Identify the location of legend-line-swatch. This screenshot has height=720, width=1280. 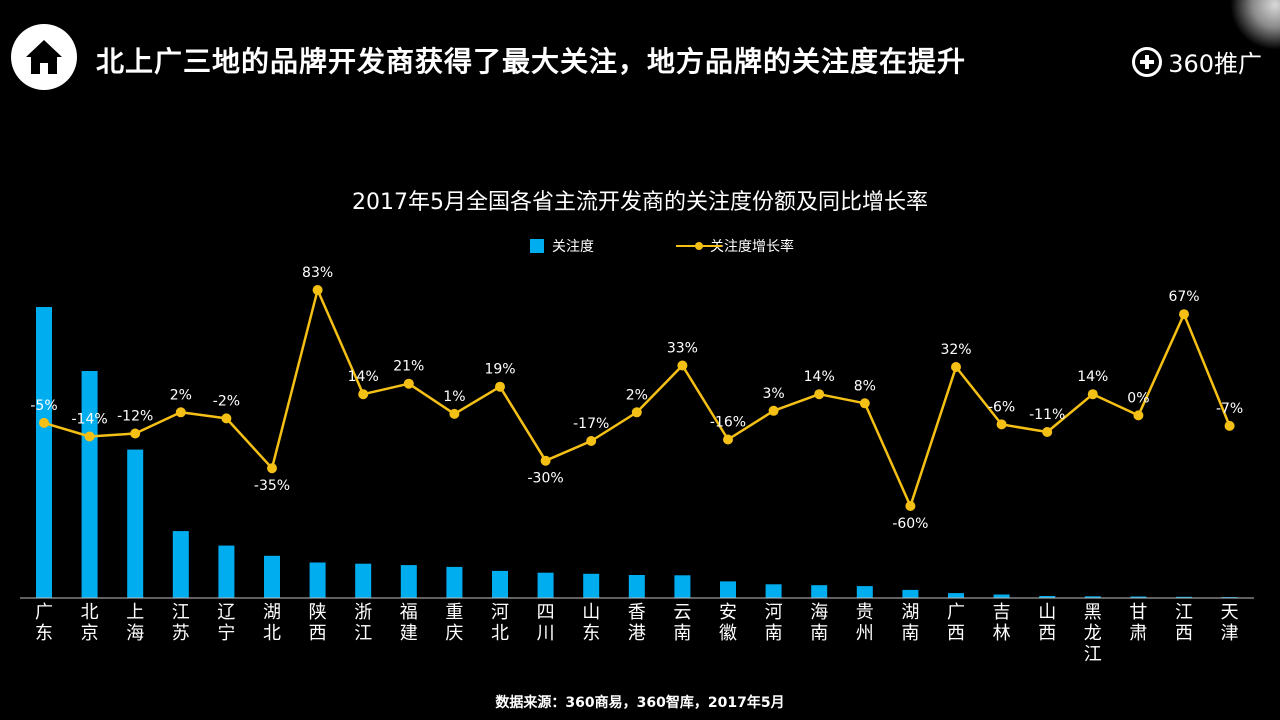
(699, 246).